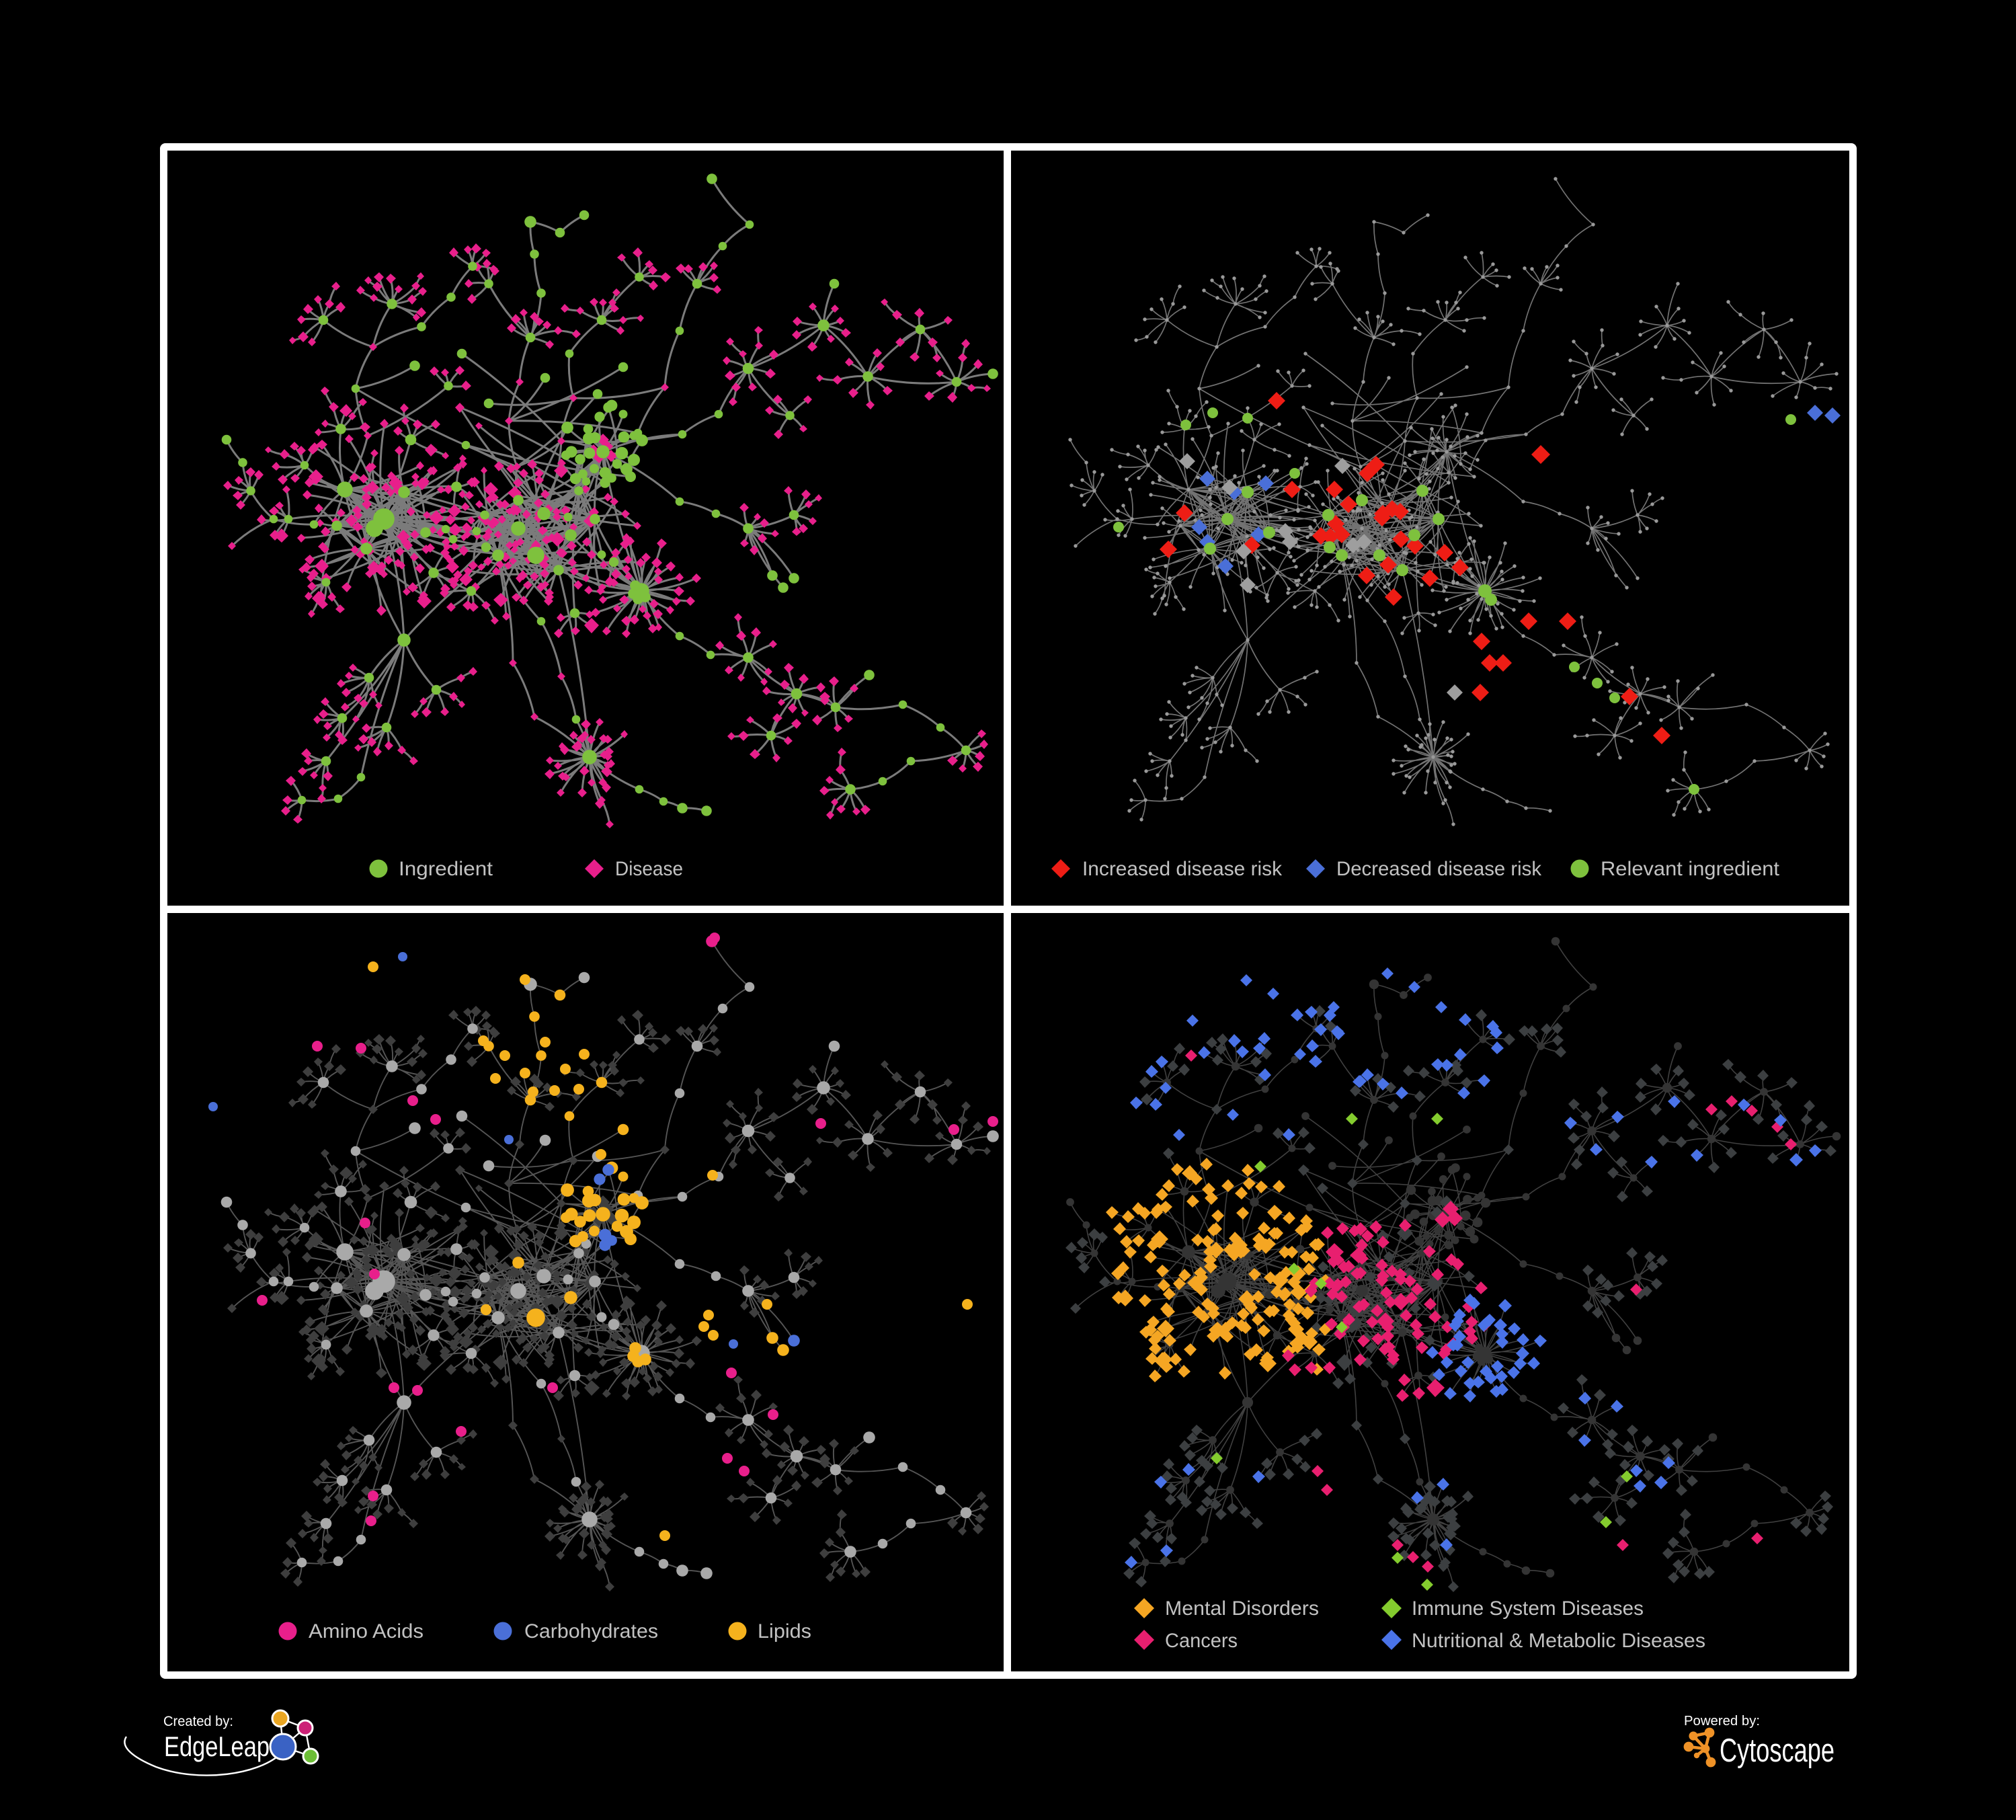 This screenshot has width=2016, height=1820. I want to click on svg-text: Powered by:, so click(1722, 1721).